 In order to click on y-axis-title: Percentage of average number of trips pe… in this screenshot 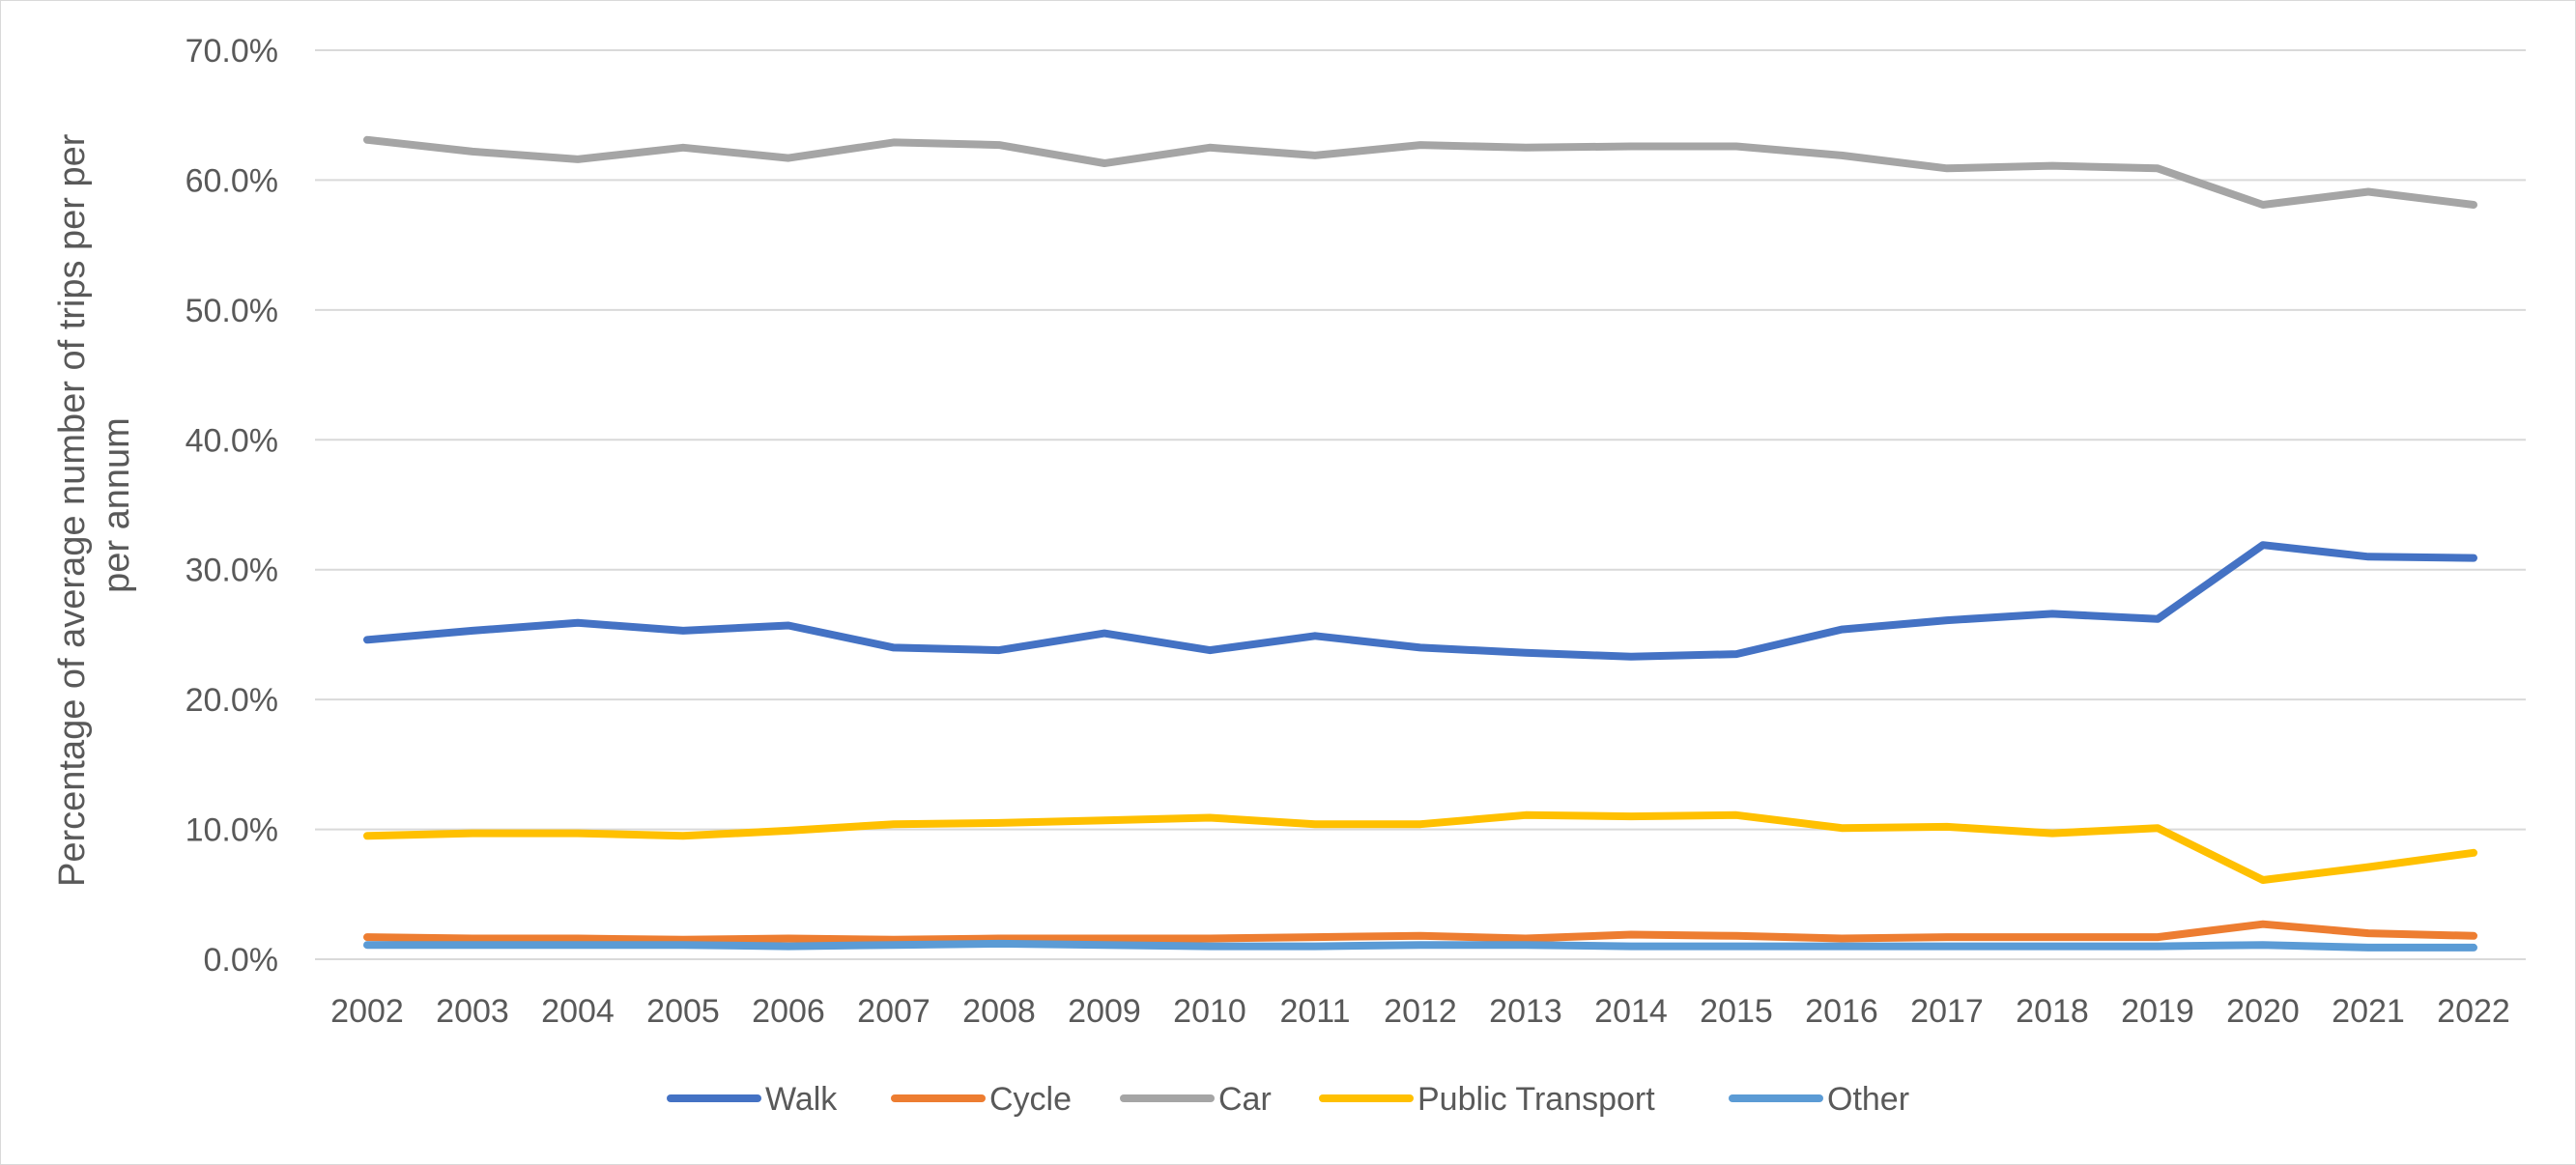, I will do `click(95, 506)`.